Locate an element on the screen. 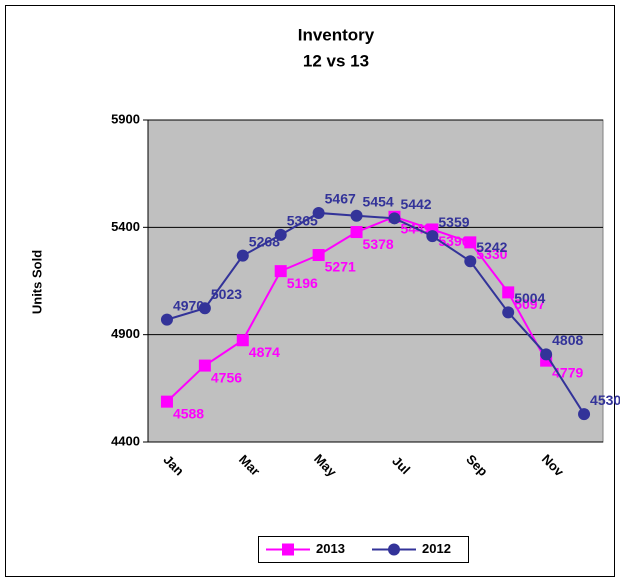  legend-label: 2013 is located at coordinates (330, 548).